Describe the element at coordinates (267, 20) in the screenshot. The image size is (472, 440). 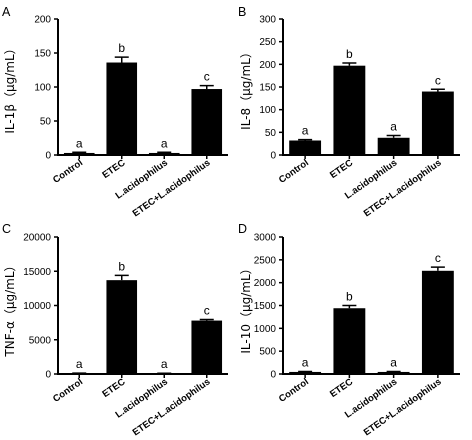
I see `y-tick-label: 300` at that location.